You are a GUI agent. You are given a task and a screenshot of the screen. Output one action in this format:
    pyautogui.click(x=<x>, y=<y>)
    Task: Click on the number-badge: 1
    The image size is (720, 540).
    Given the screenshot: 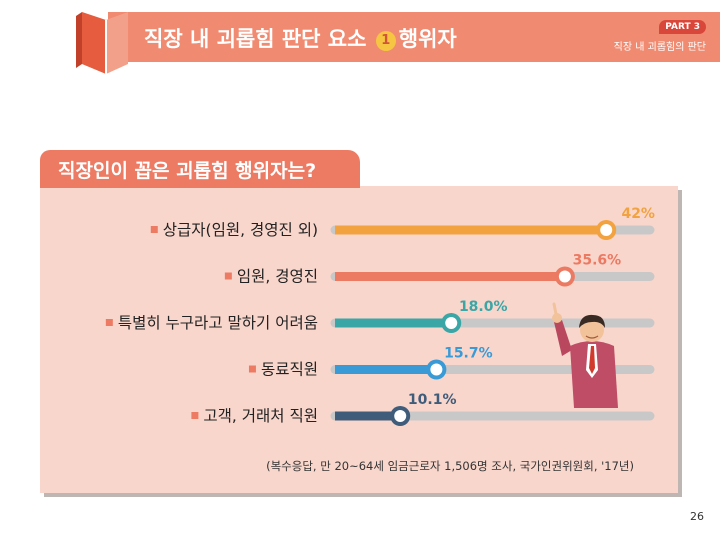 What is the action you would take?
    pyautogui.click(x=385, y=41)
    